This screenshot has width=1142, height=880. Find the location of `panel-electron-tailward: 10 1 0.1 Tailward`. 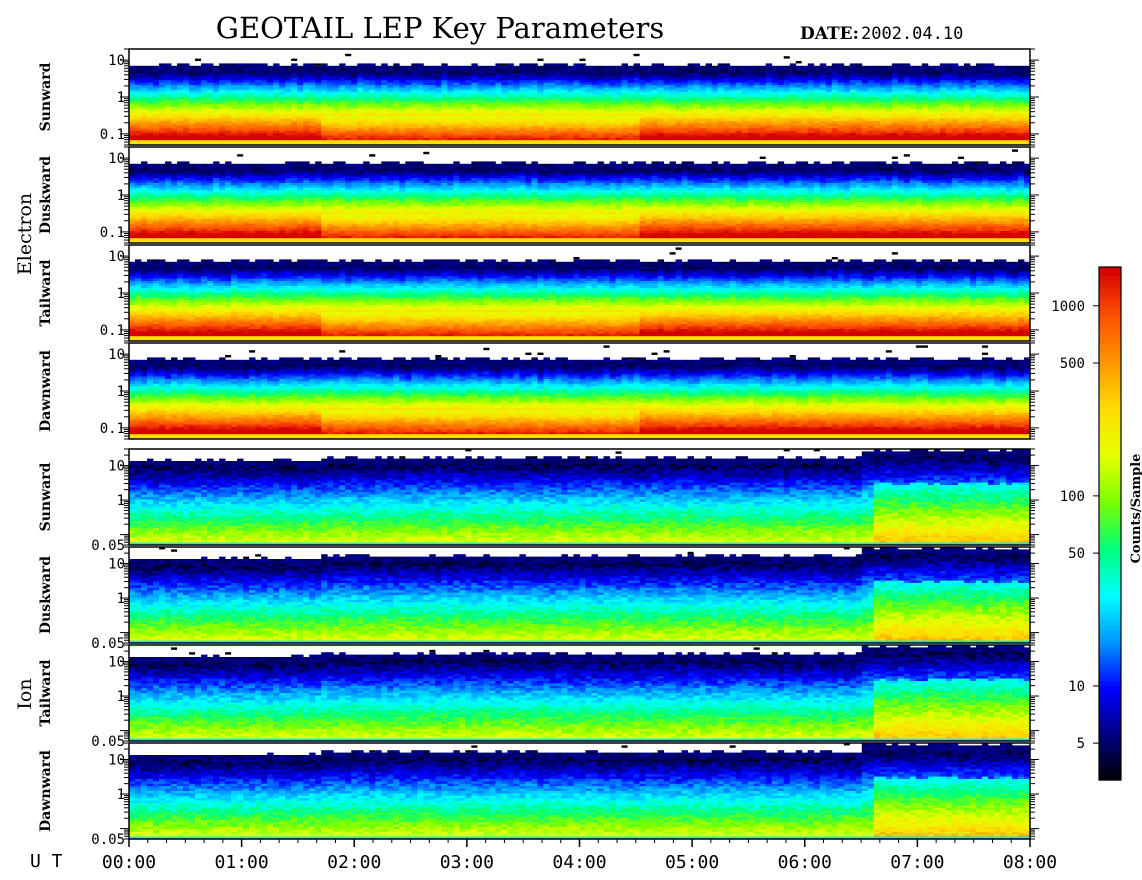

panel-electron-tailward: 10 1 0.1 Tailward is located at coordinates (538, 293).